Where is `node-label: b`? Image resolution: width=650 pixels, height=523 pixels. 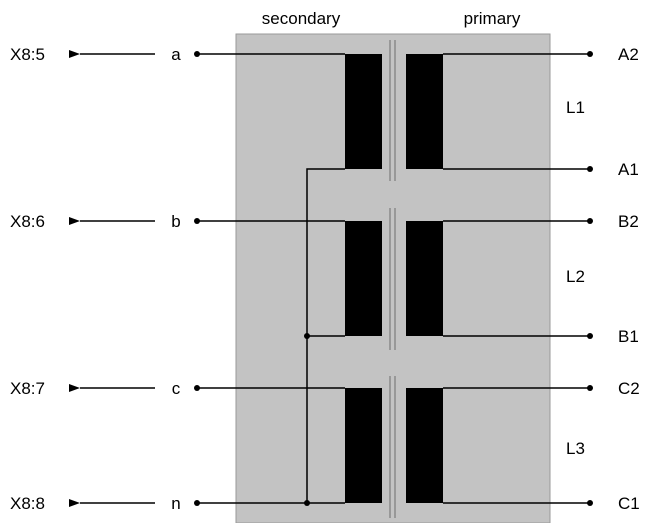 node-label: b is located at coordinates (175, 221).